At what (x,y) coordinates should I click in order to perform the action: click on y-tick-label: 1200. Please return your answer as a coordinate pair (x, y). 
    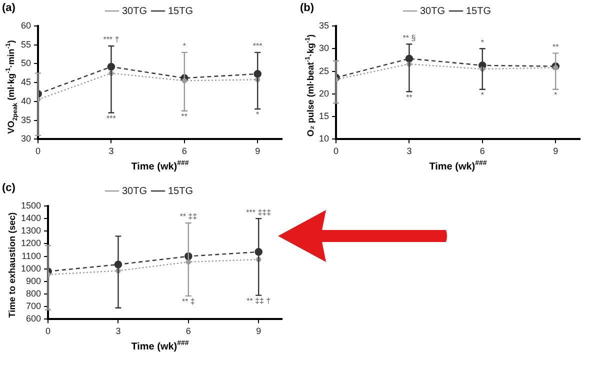
    Looking at the image, I should click on (31, 243).